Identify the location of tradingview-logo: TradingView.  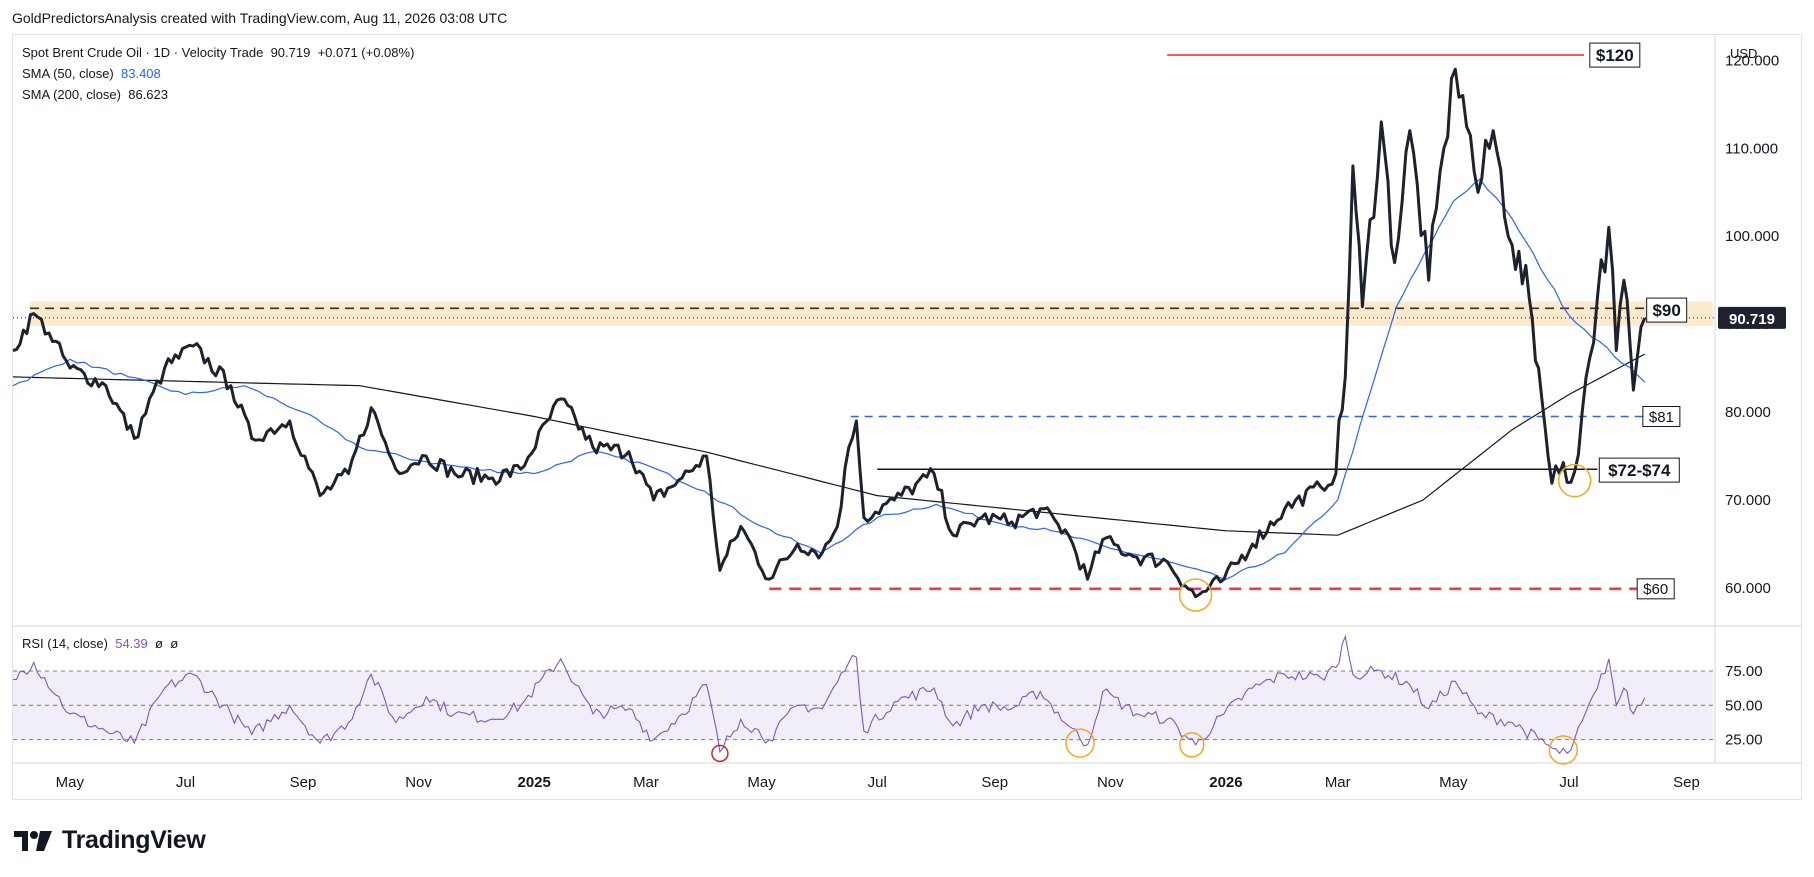
(110, 840).